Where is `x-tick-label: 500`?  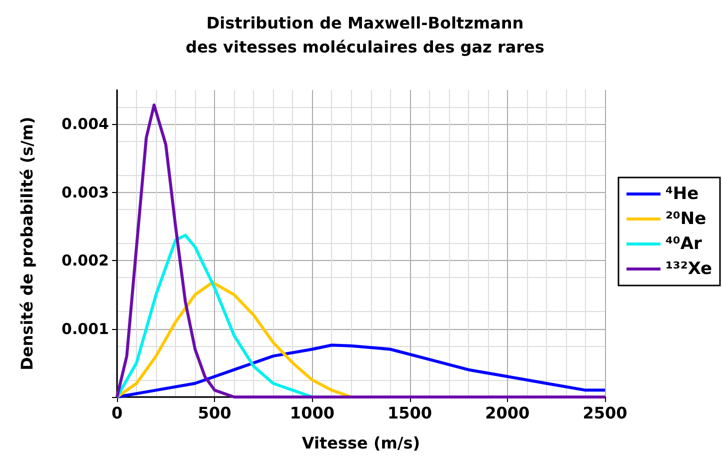 x-tick-label: 500 is located at coordinates (215, 413).